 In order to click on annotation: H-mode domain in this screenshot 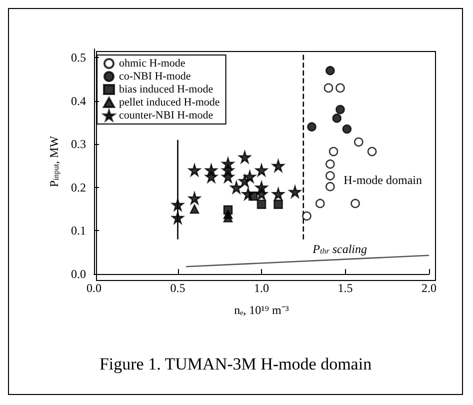, I will do `click(383, 180)`.